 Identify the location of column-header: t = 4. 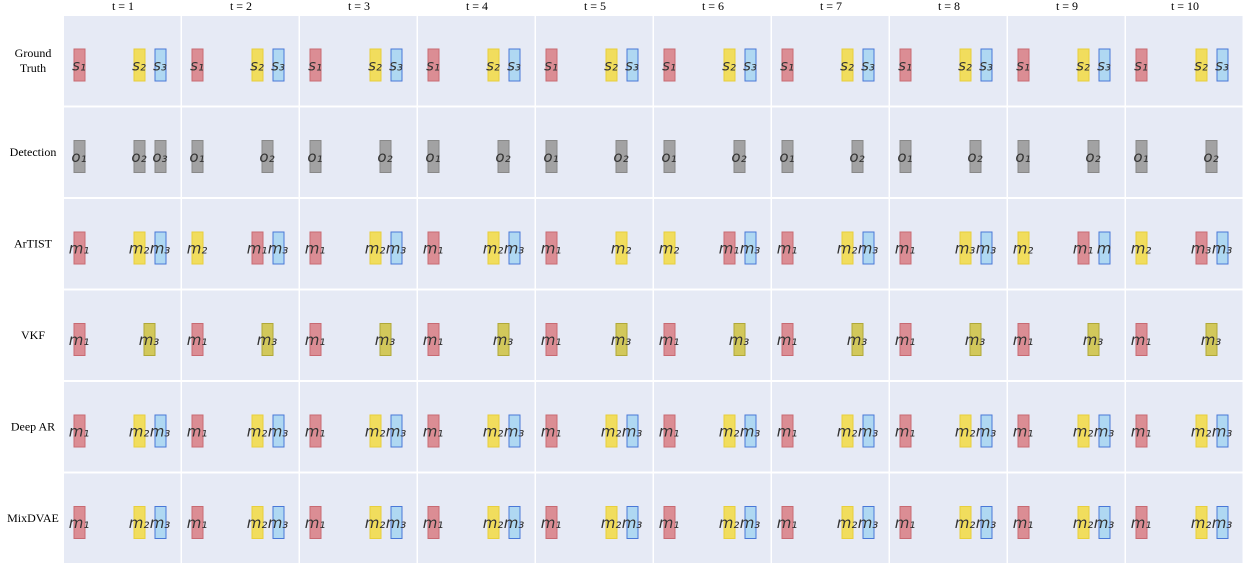
(477, 6).